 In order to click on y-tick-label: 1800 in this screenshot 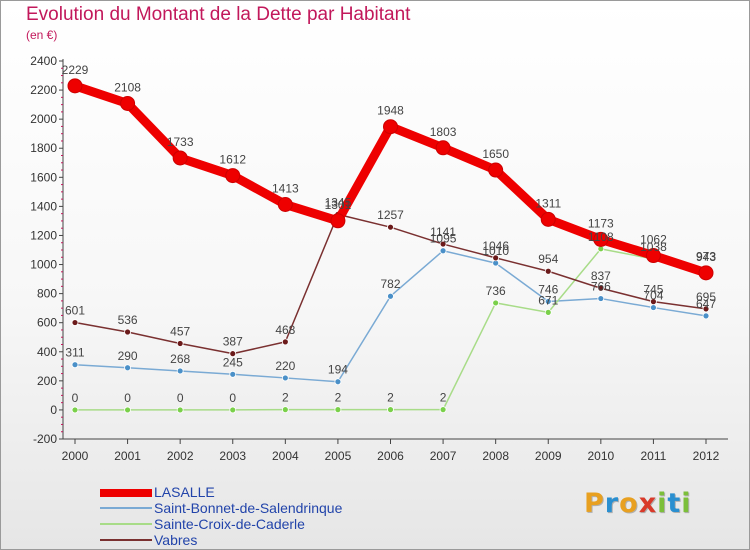, I will do `click(43, 148)`.